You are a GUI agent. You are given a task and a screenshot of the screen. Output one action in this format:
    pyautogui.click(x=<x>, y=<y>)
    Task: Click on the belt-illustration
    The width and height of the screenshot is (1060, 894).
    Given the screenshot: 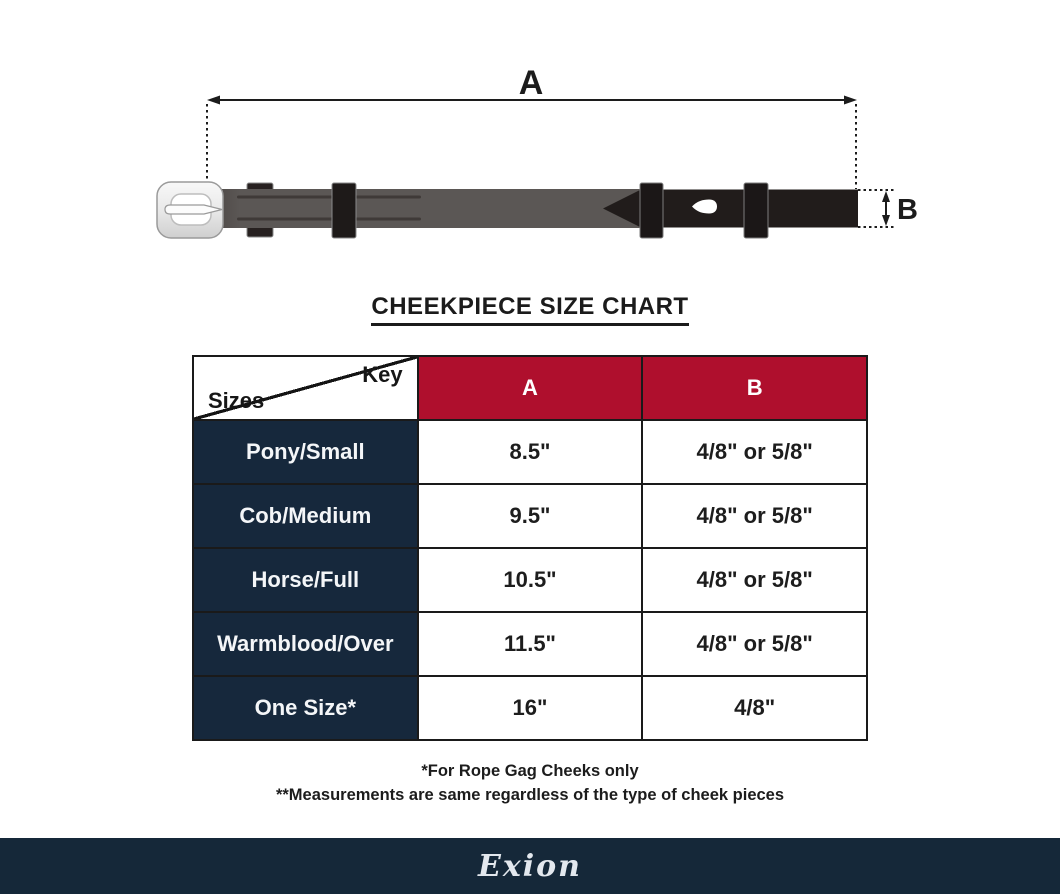 What is the action you would take?
    pyautogui.click(x=507, y=210)
    